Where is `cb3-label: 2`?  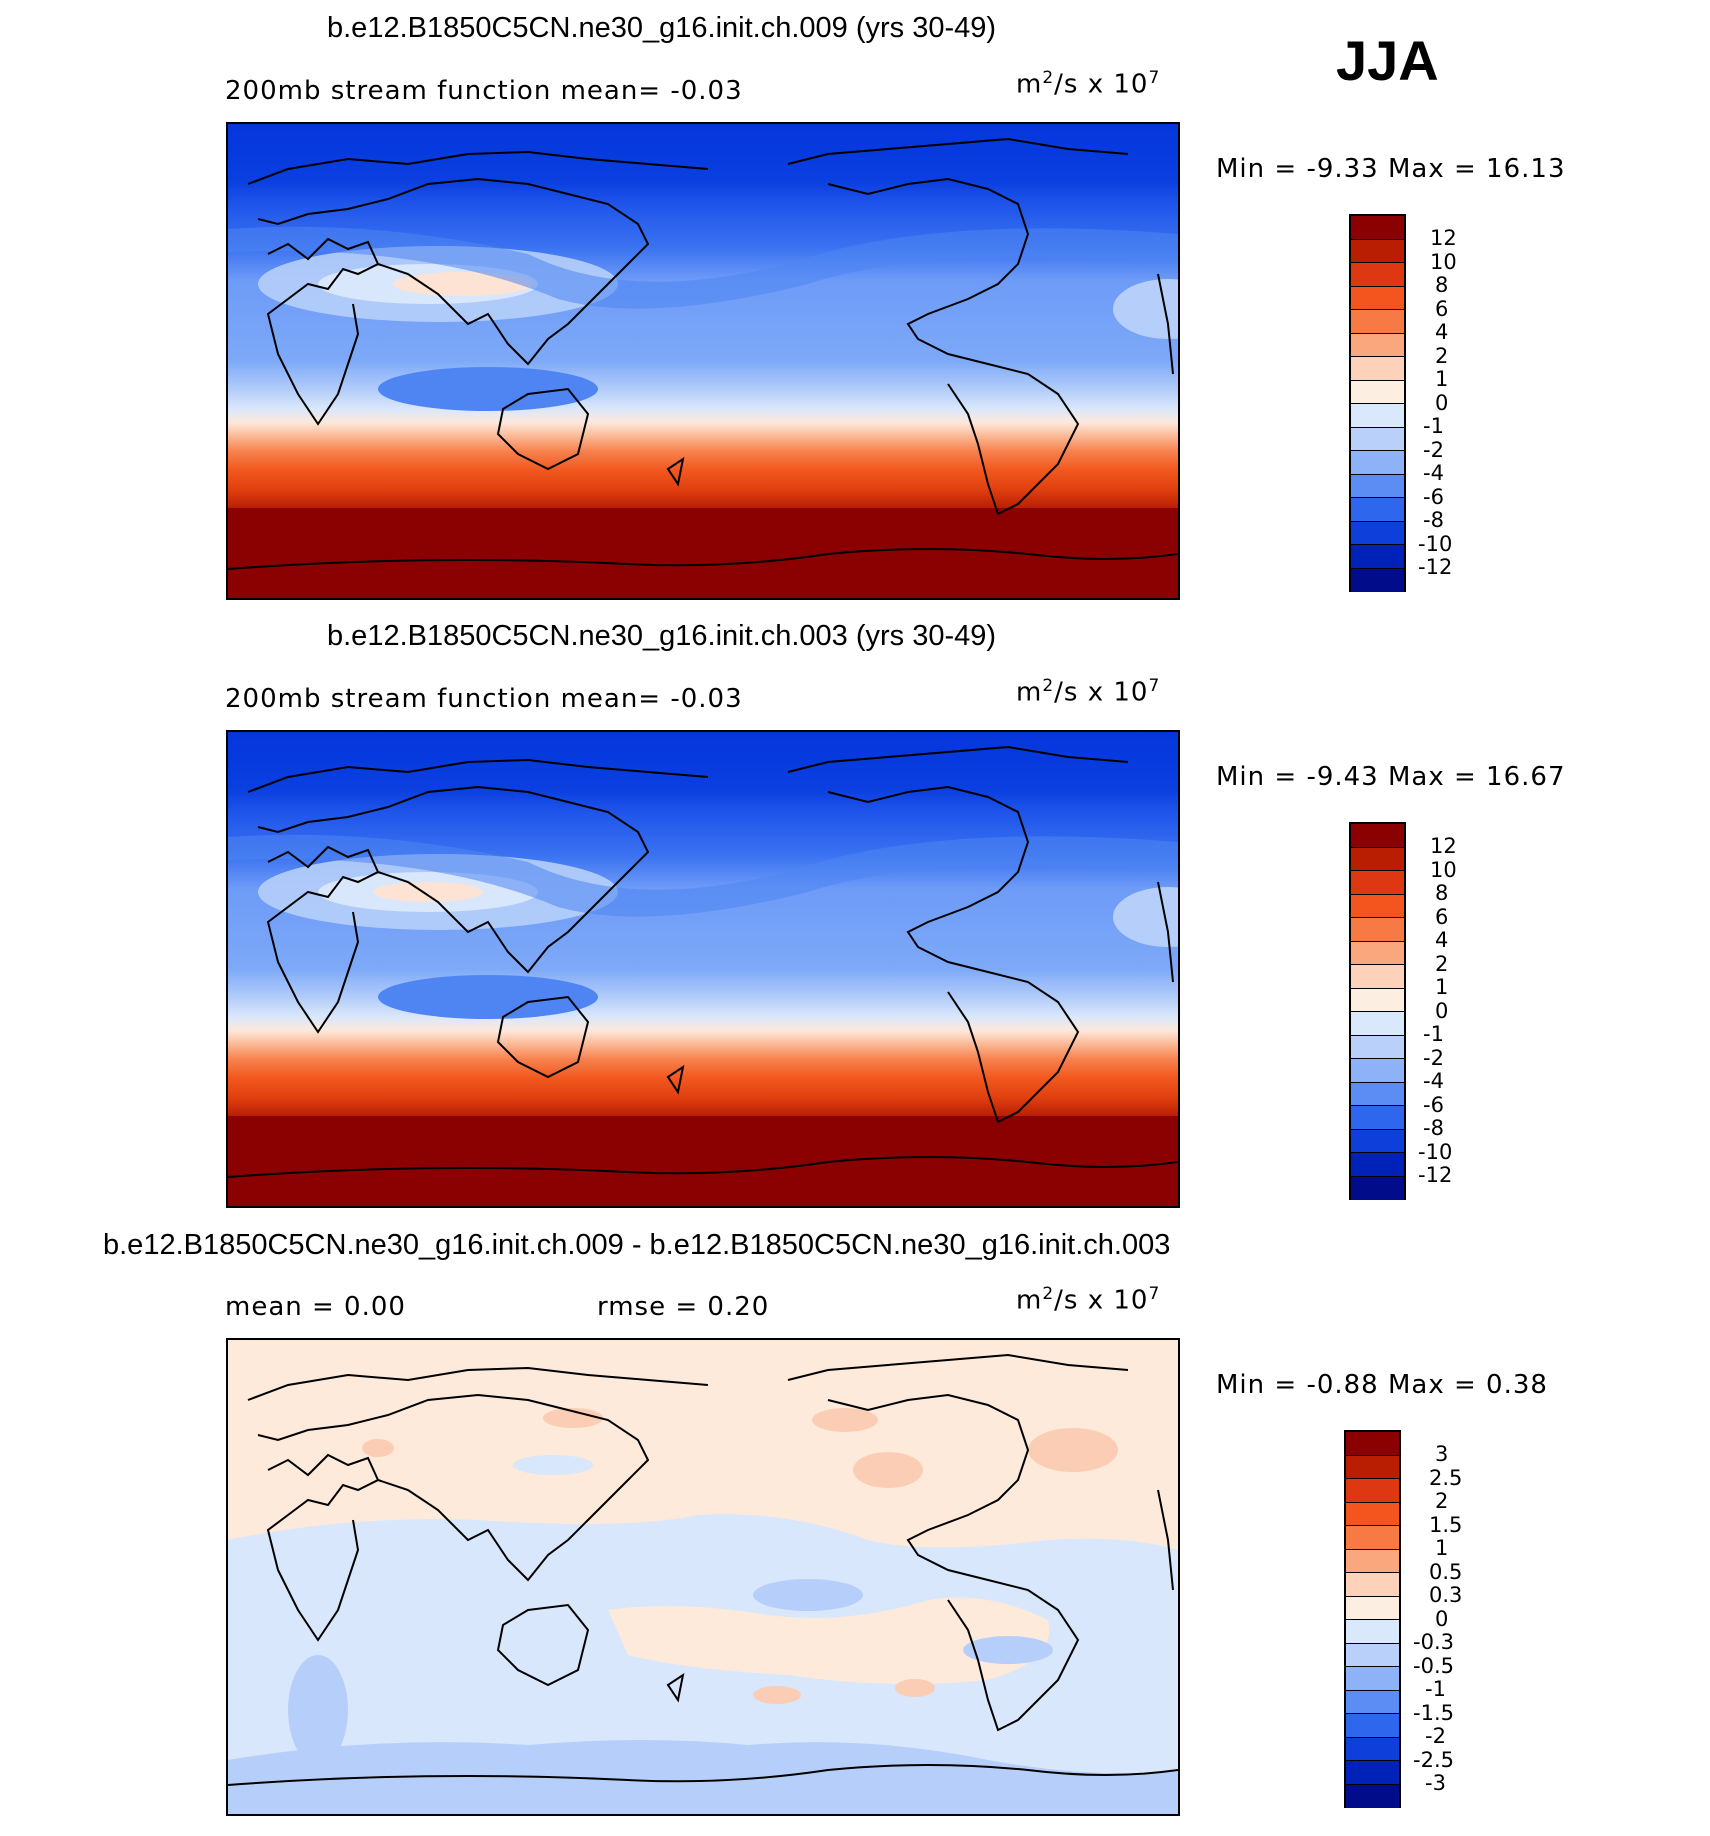
cb3-label: 2 is located at coordinates (1442, 1501).